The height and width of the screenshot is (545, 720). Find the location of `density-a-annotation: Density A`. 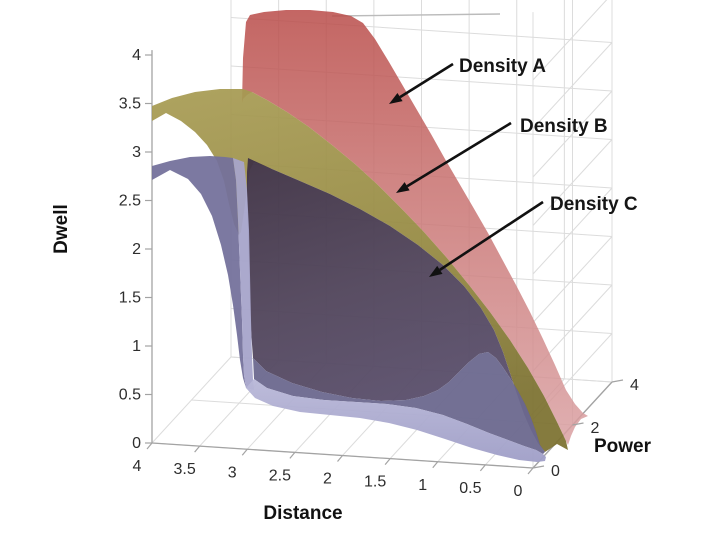

density-a-annotation: Density A is located at coordinates (502, 66).